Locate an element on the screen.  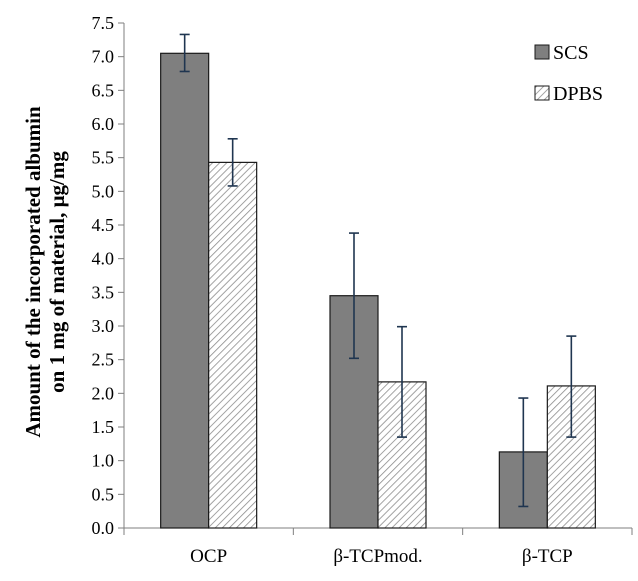
y-tick-label: 3.0 is located at coordinates (103, 326).